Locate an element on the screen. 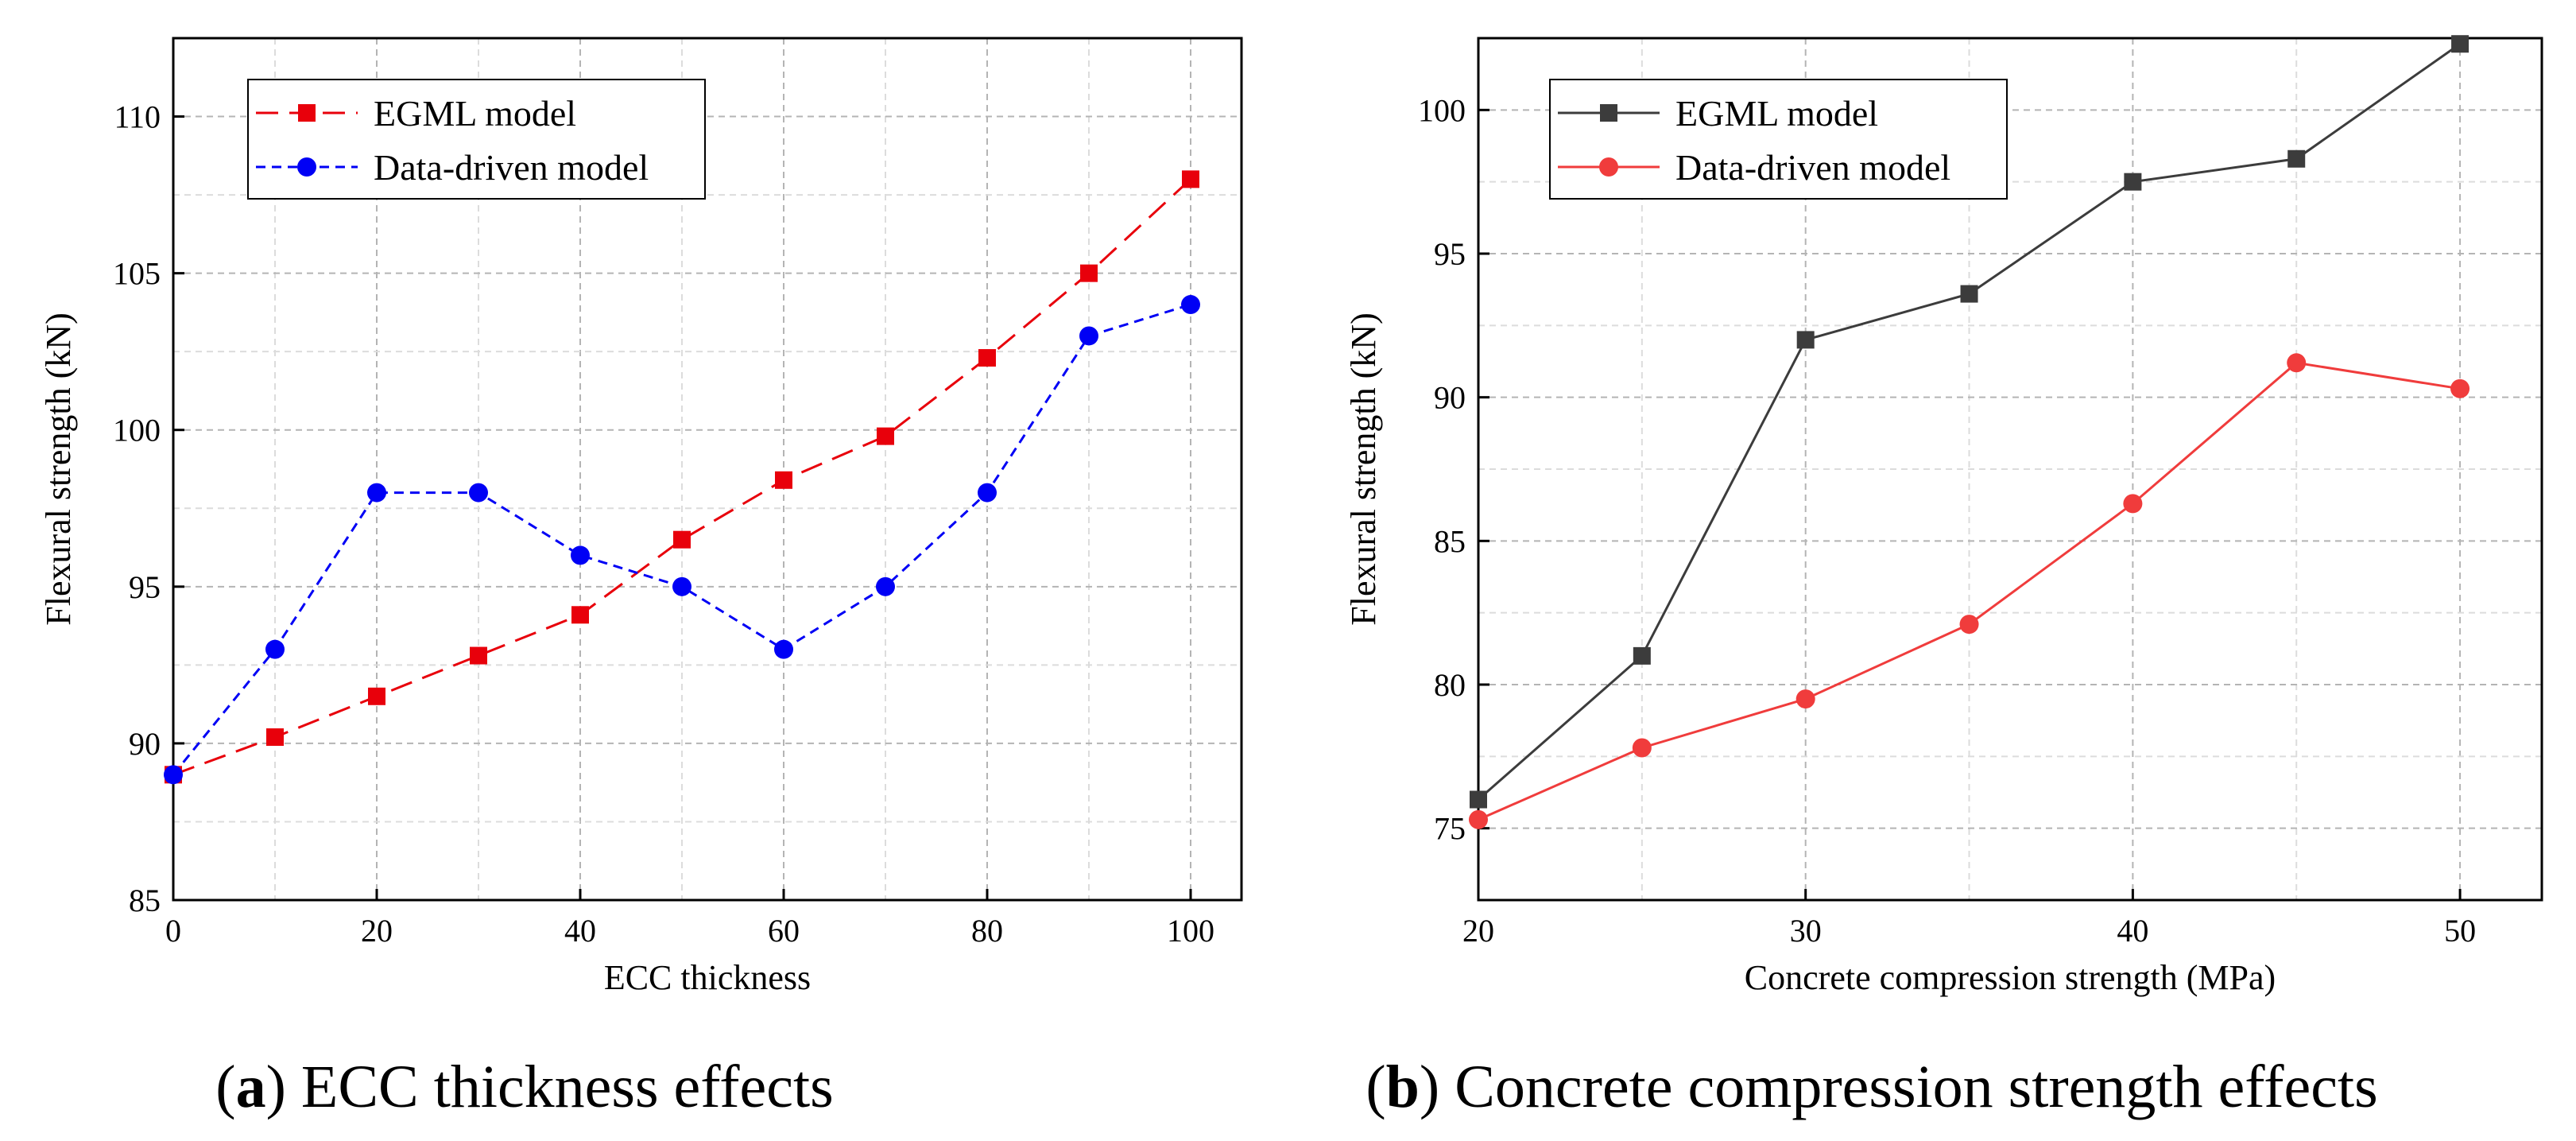  x-tick-label: 0 is located at coordinates (173, 931).